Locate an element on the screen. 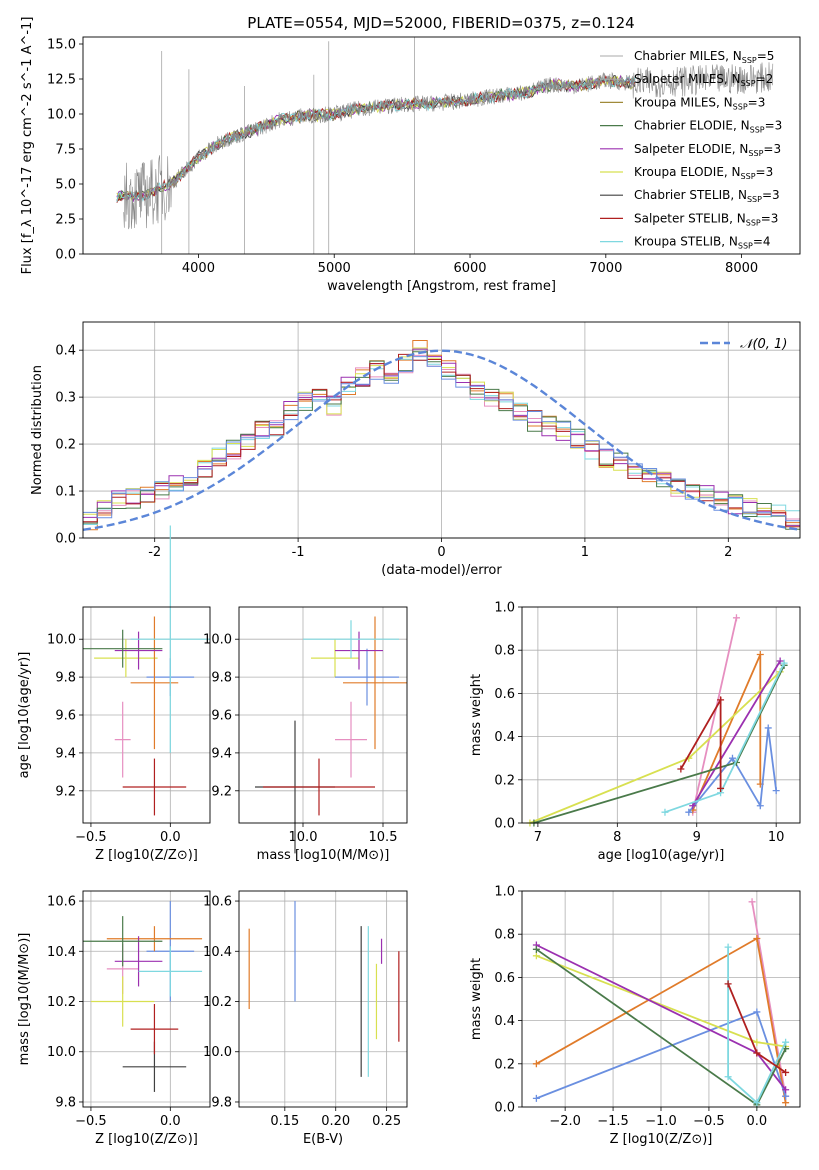 This screenshot has width=819, height=1170. y-tick-label: 12.5 is located at coordinates (61, 80).